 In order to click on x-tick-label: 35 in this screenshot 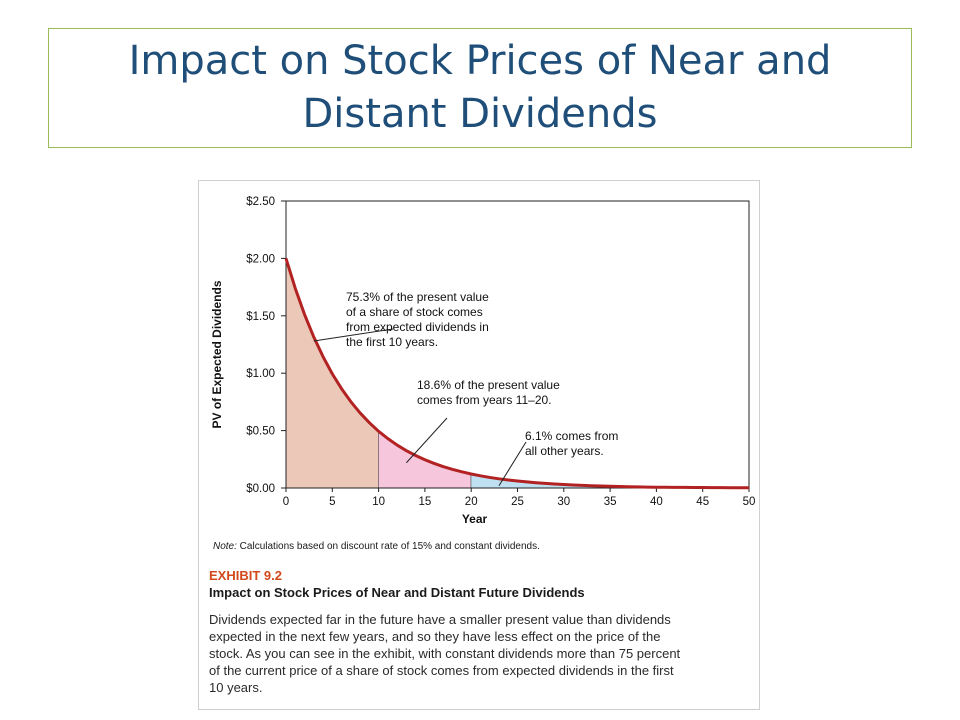, I will do `click(610, 502)`.